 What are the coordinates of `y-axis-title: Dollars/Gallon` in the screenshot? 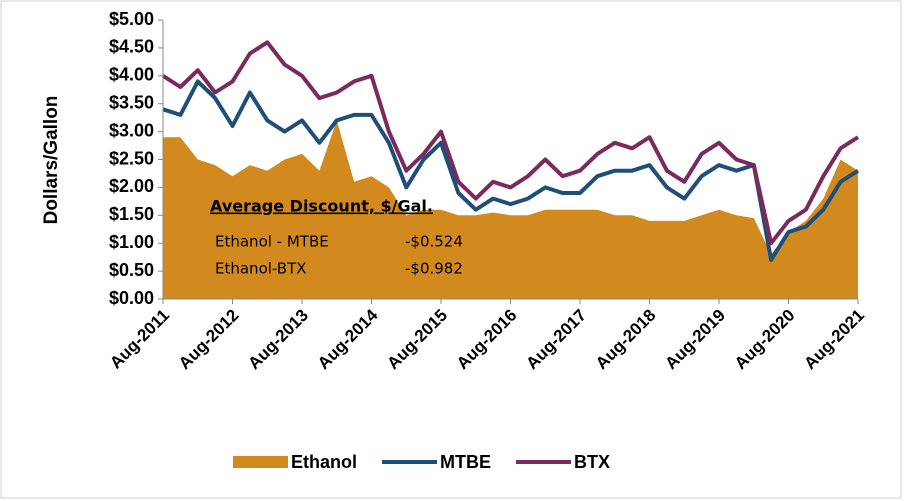 It's located at (51, 160).